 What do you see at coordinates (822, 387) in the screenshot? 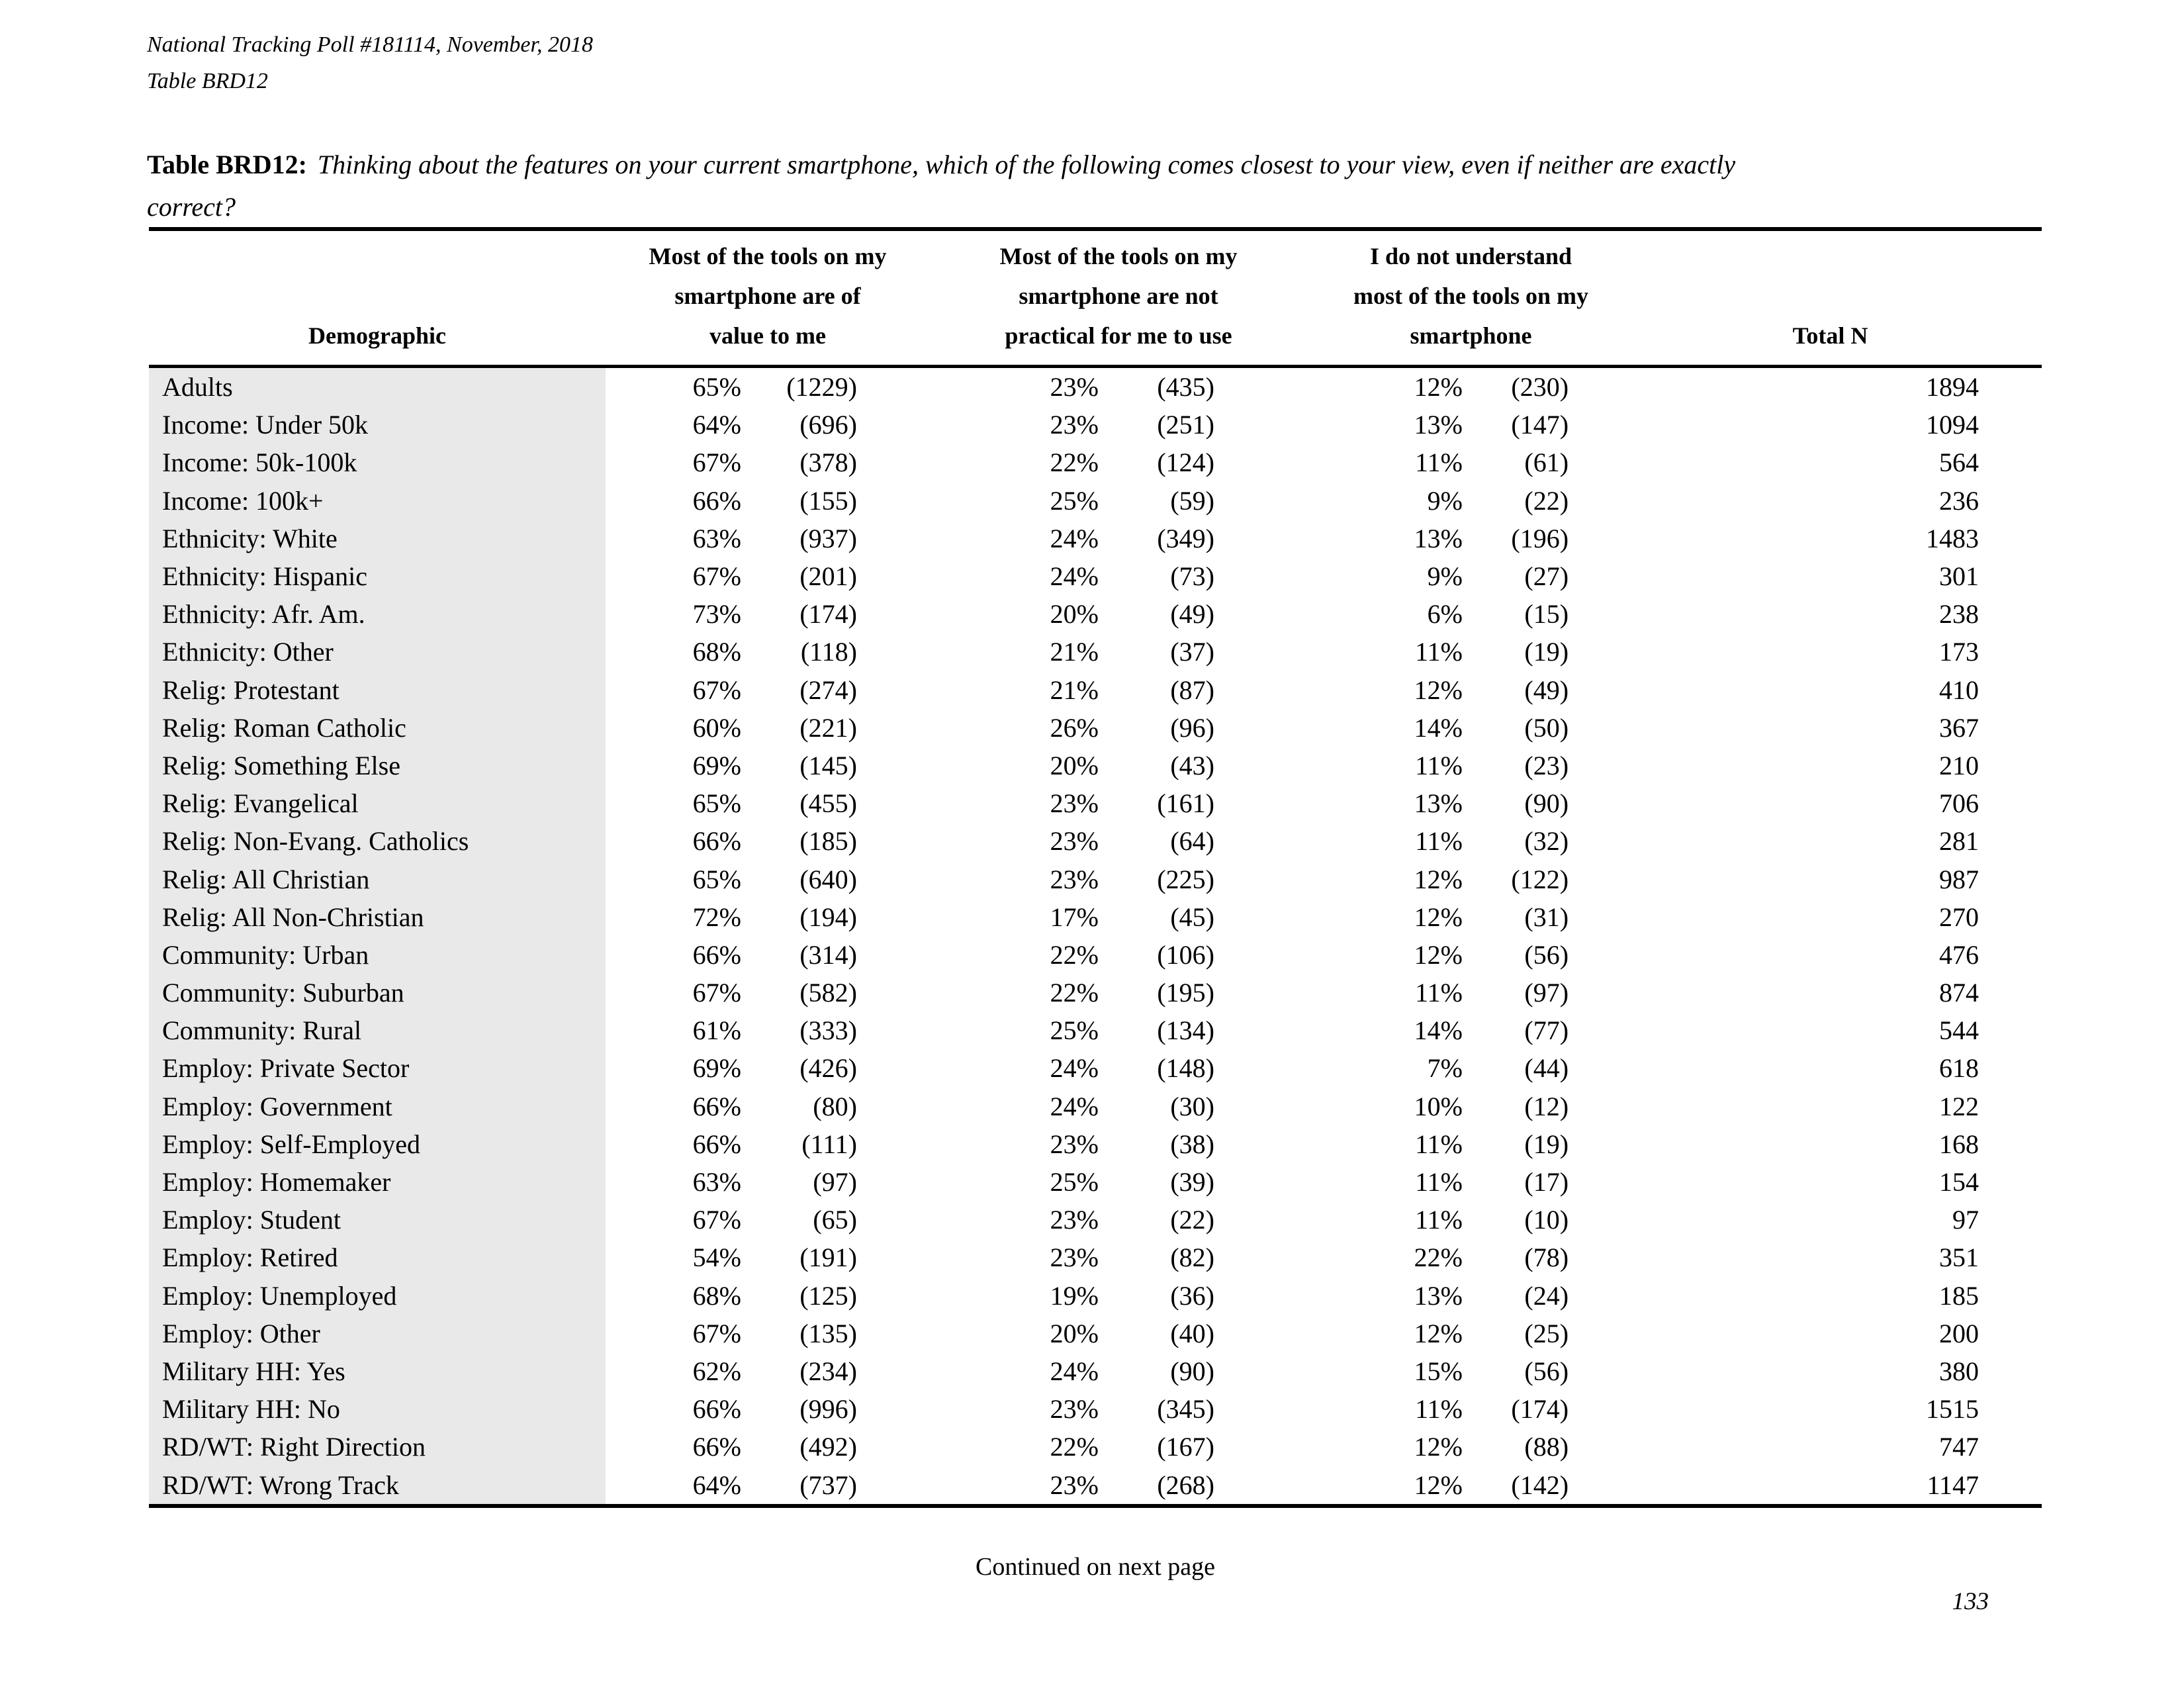
I see `value-count-col1: (1229)` at bounding box center [822, 387].